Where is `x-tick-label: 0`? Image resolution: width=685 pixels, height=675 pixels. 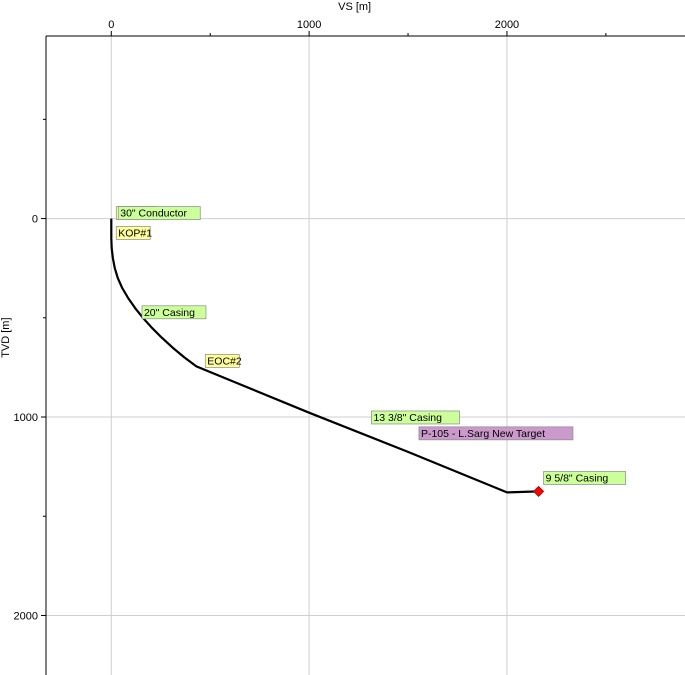
x-tick-label: 0 is located at coordinates (111, 25).